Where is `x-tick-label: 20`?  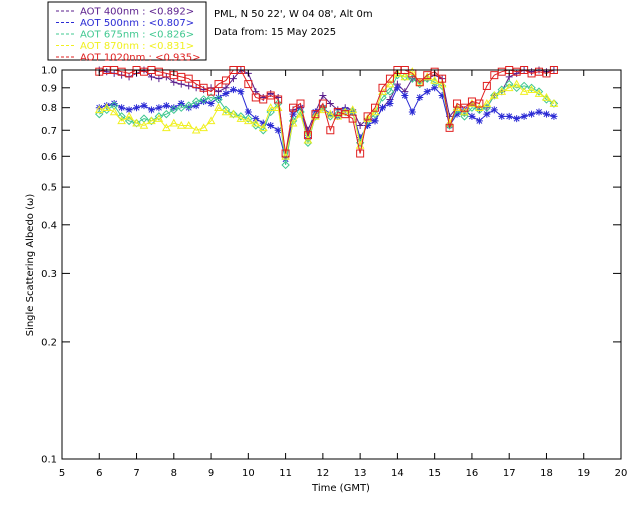 x-tick-label: 20 is located at coordinates (621, 473).